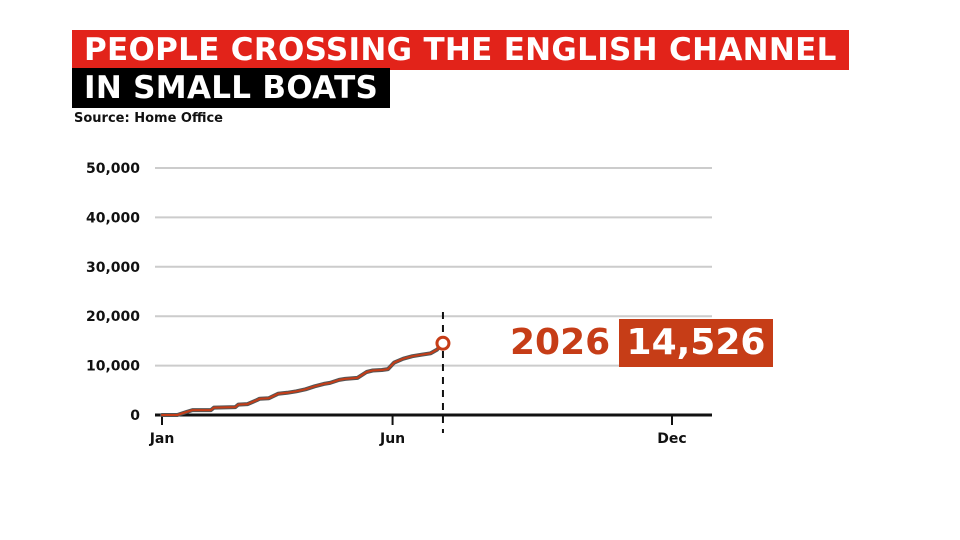 Image resolution: width=960 pixels, height=540 pixels. I want to click on series-line-2026, so click(302, 379).